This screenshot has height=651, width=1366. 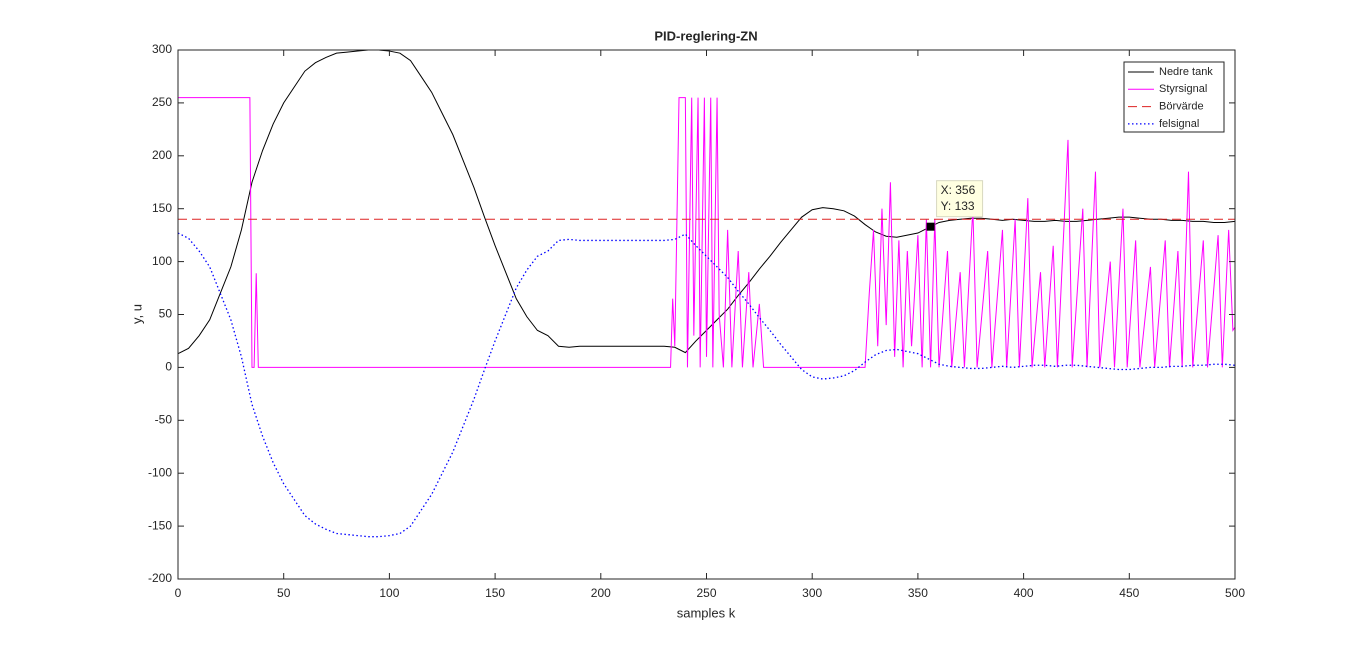 I want to click on y-tick-label: 0, so click(x=168, y=367).